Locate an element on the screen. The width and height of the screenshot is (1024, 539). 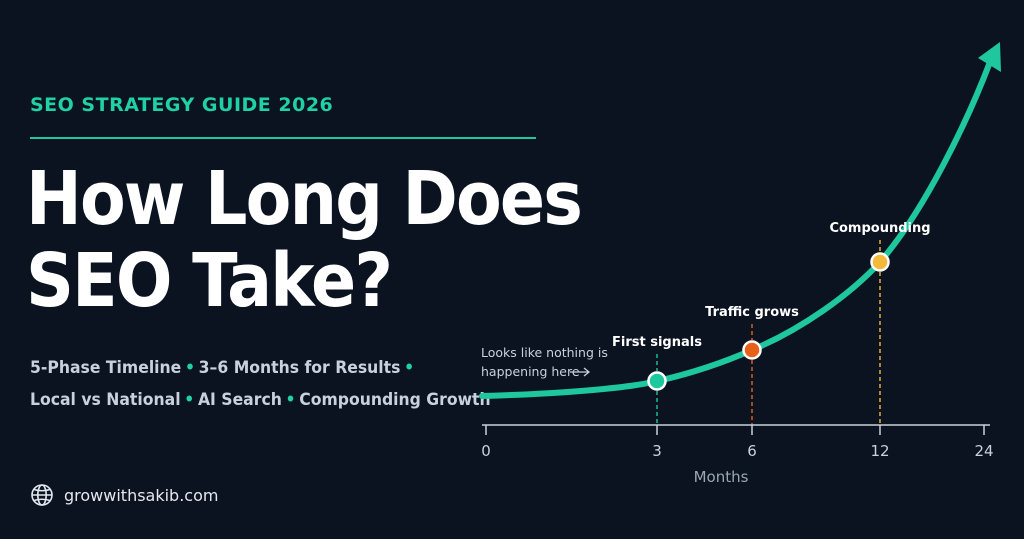
website-url: growwithsakib.com is located at coordinates (141, 495).